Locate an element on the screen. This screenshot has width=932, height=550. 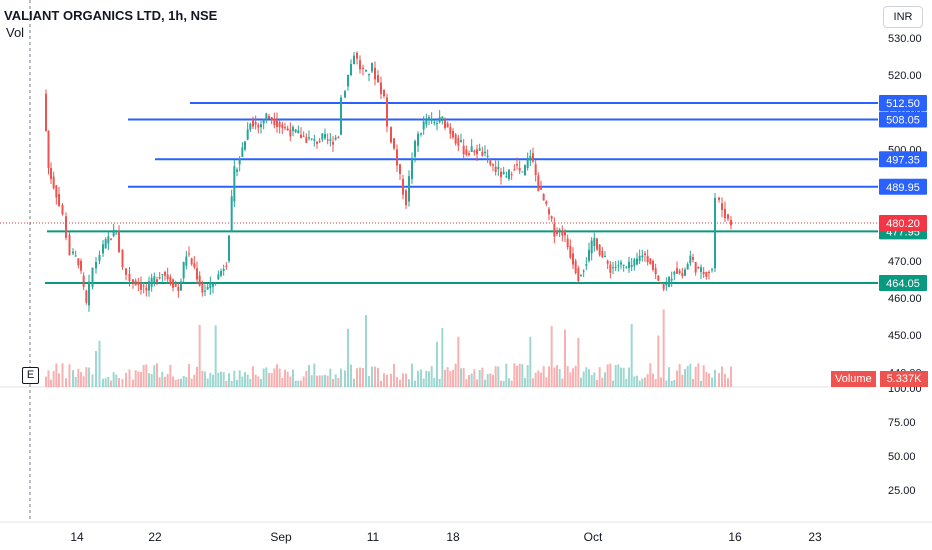
exchange-badge: E is located at coordinates (30, 375).